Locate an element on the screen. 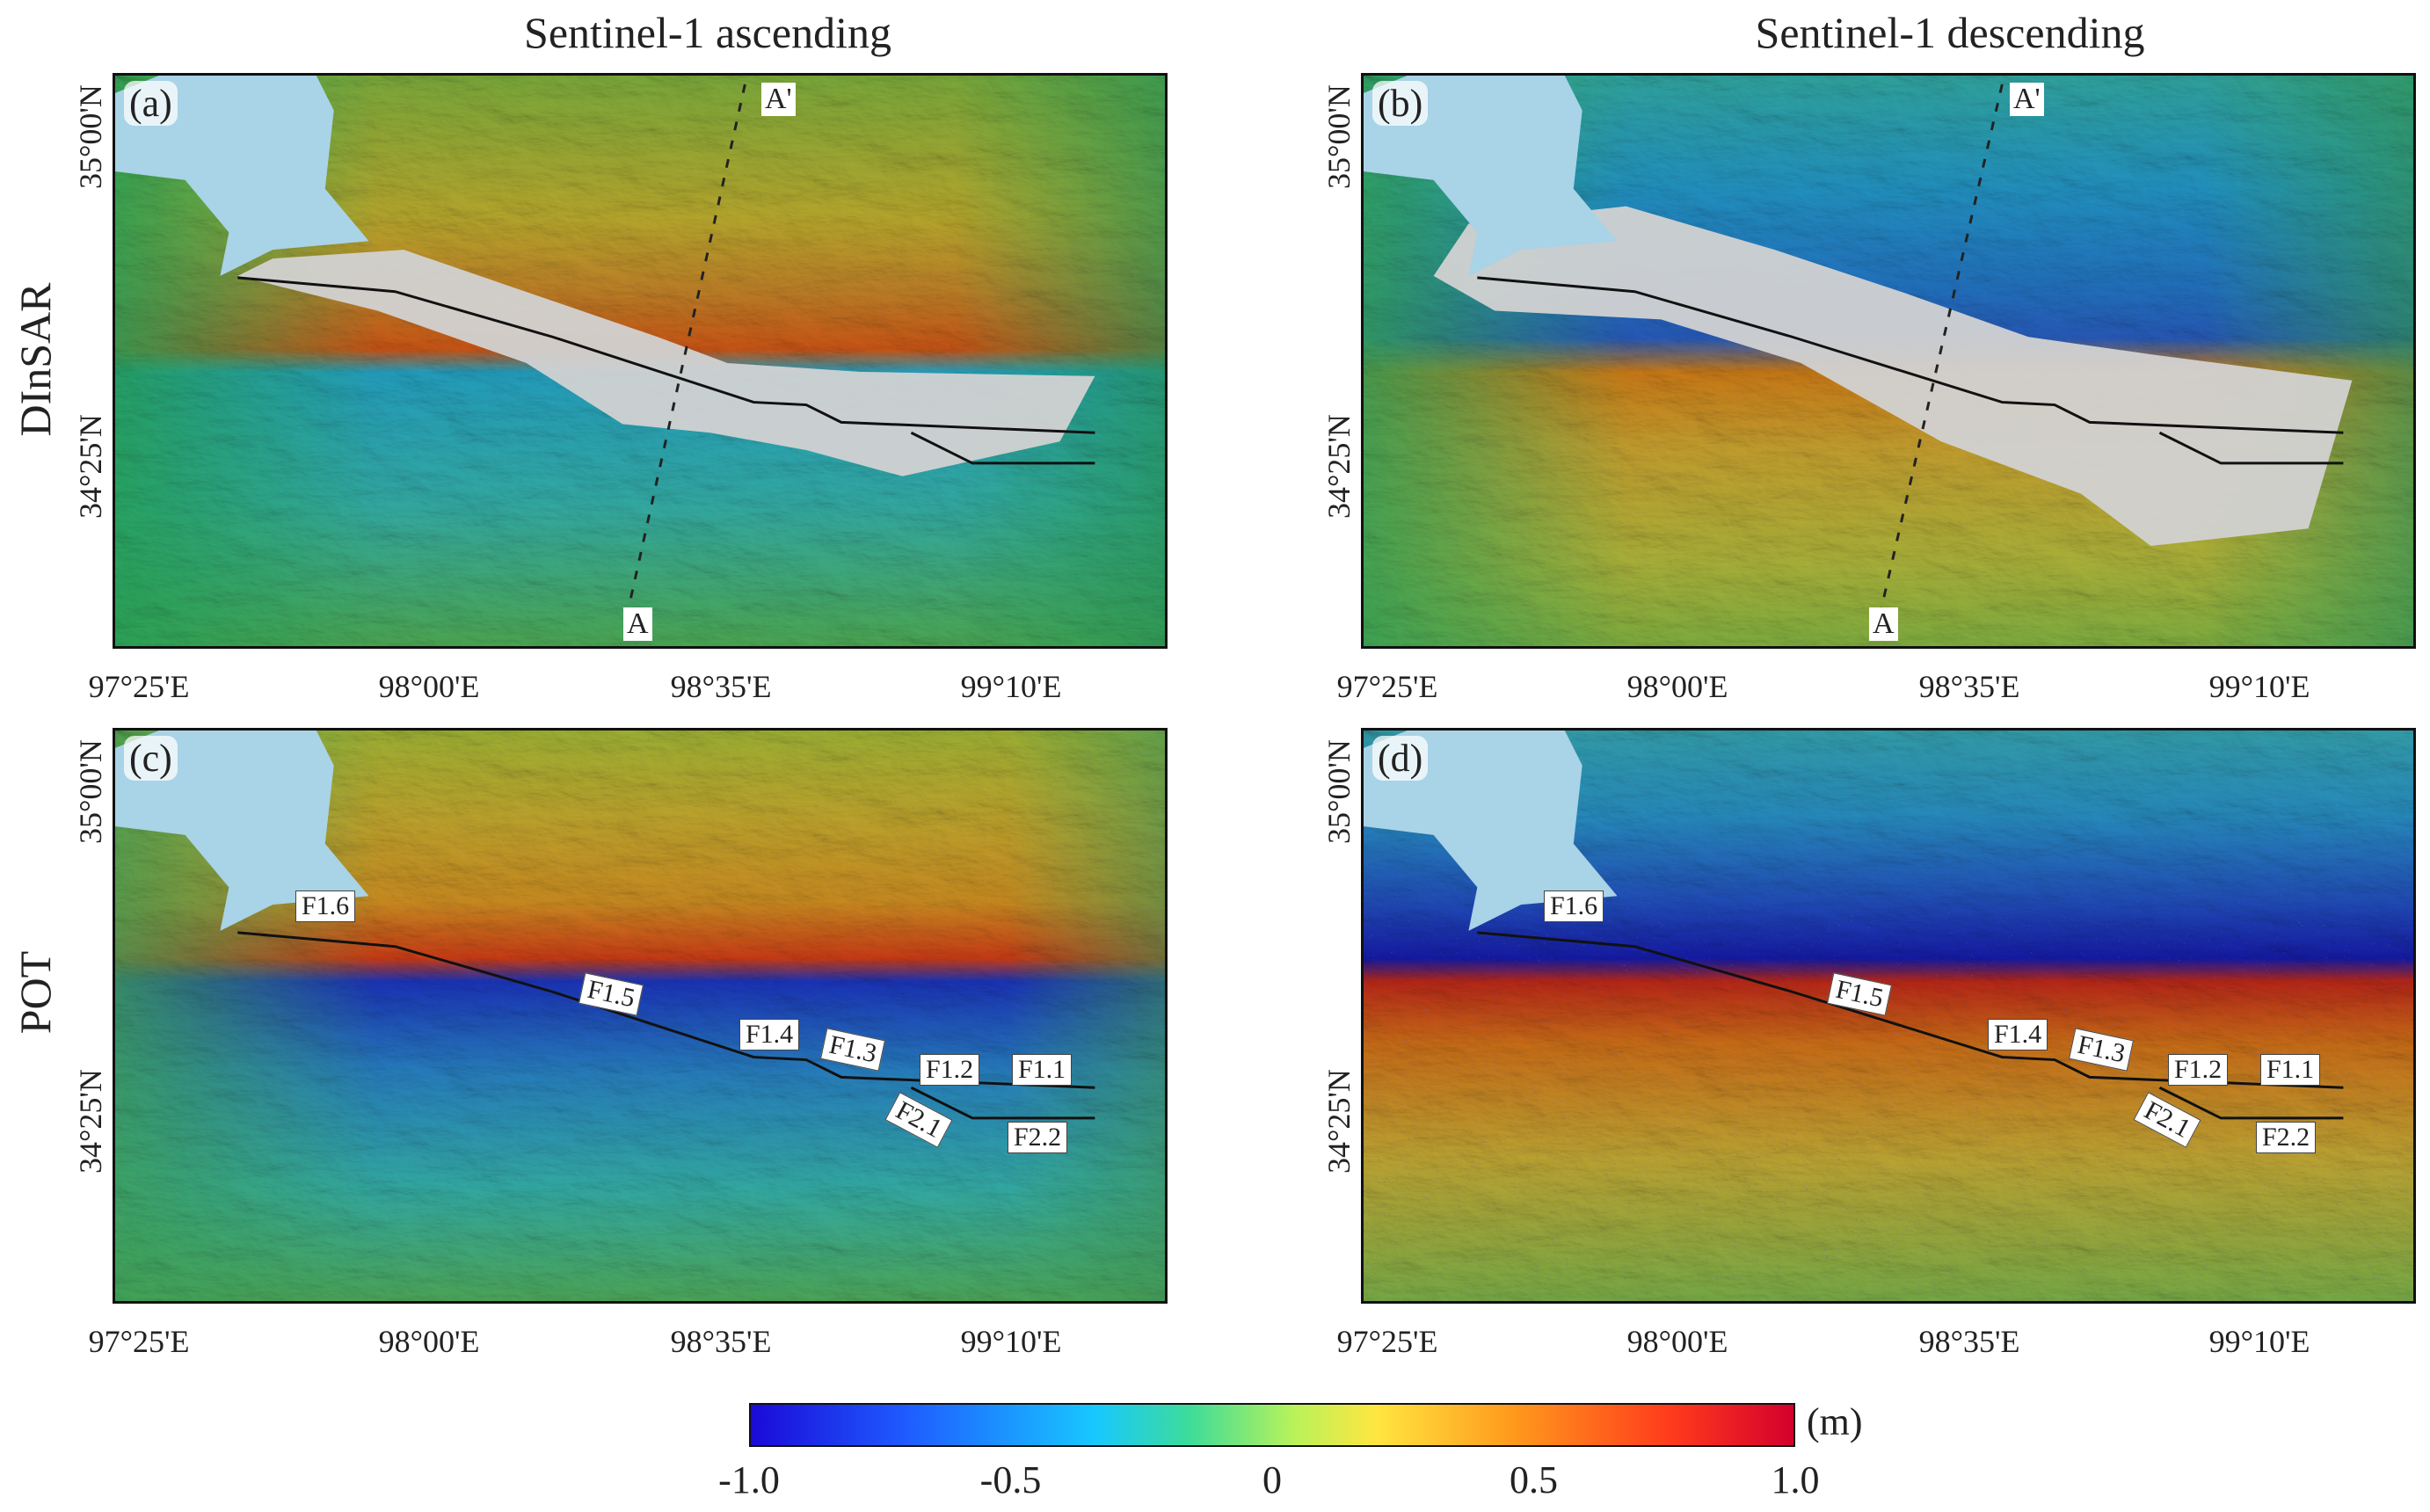 The image size is (2430, 1512). panel-letter-d: (d) is located at coordinates (1400, 759).